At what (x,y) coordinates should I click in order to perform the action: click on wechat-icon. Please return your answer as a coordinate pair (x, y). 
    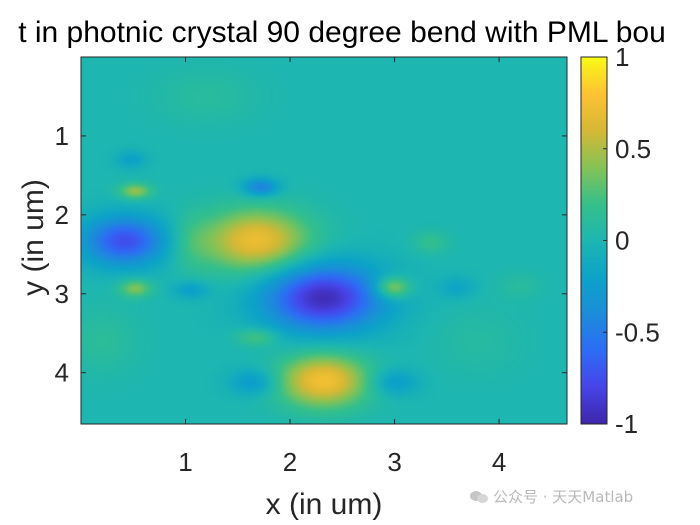
    Looking at the image, I should click on (479, 497).